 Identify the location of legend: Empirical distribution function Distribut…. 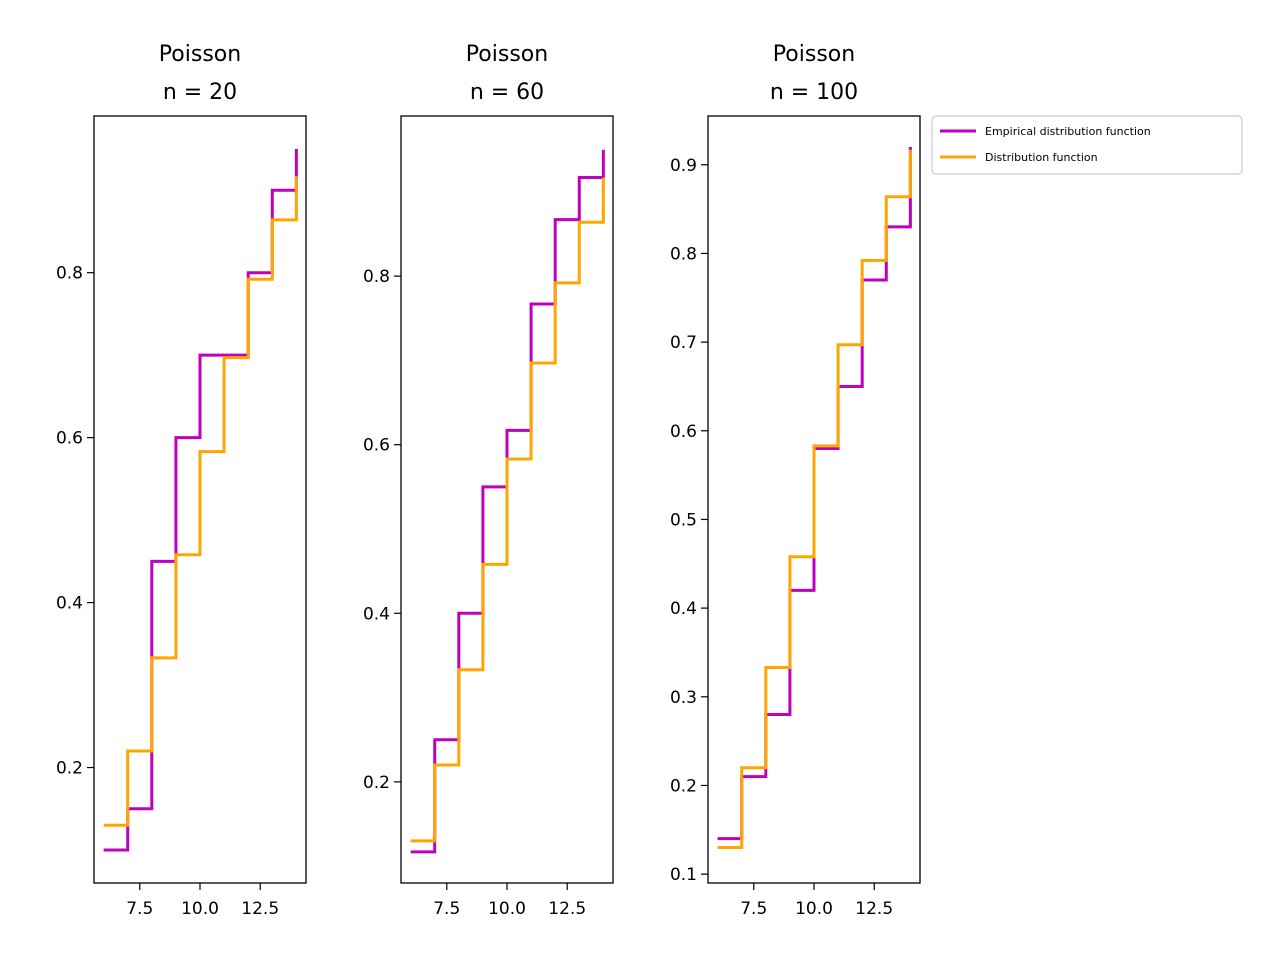
(1087, 145).